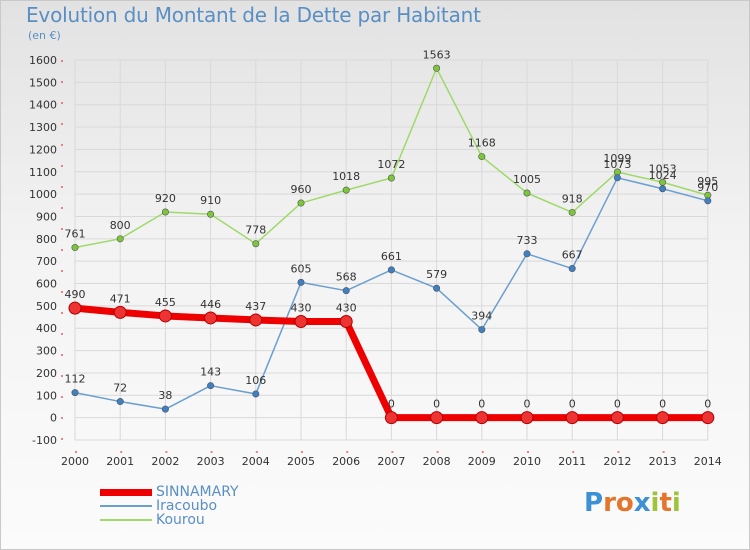 This screenshot has width=750, height=550. Describe the element at coordinates (391, 461) in the screenshot. I see `x-tick-label: 2007` at that location.